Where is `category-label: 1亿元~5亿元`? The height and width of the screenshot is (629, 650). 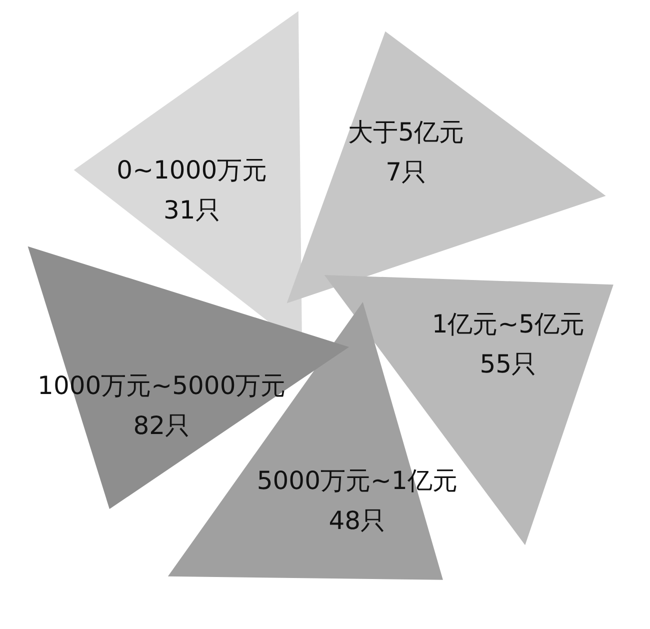 category-label: 1亿元~5亿元 is located at coordinates (508, 324).